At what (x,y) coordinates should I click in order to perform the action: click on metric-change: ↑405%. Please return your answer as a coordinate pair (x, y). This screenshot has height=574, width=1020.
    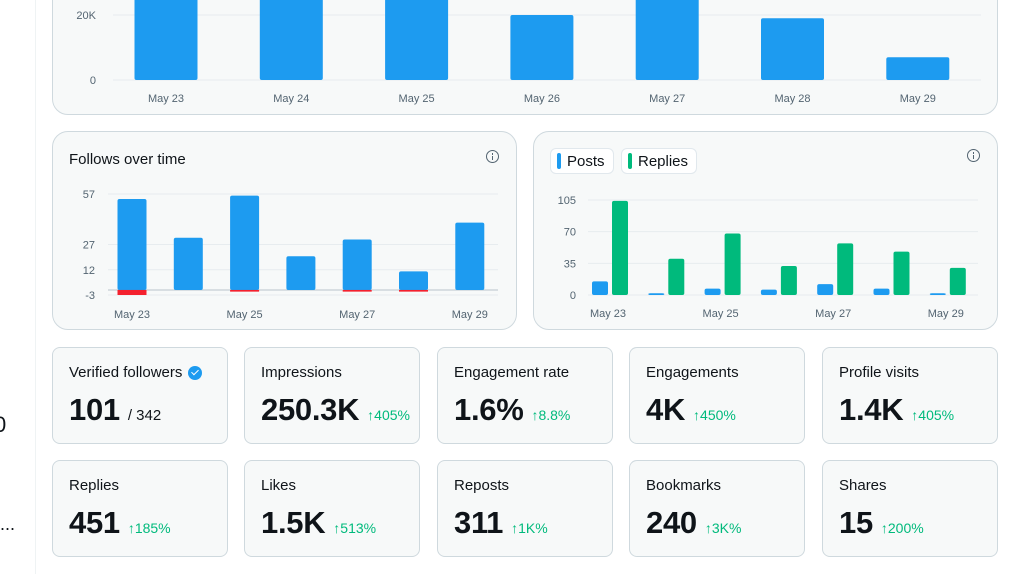
    Looking at the image, I should click on (388, 415).